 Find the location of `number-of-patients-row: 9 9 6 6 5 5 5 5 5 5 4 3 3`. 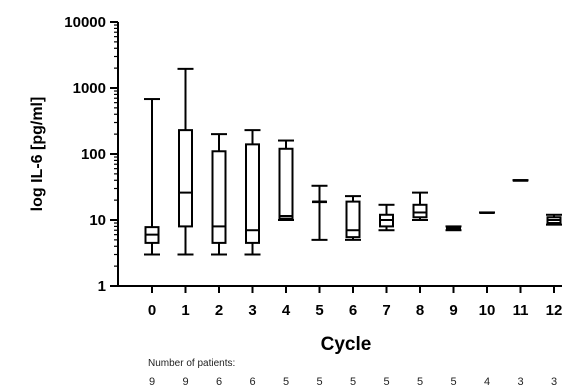

number-of-patients-row: 9 9 6 6 5 5 5 5 5 5 4 3 3 is located at coordinates (353, 382).